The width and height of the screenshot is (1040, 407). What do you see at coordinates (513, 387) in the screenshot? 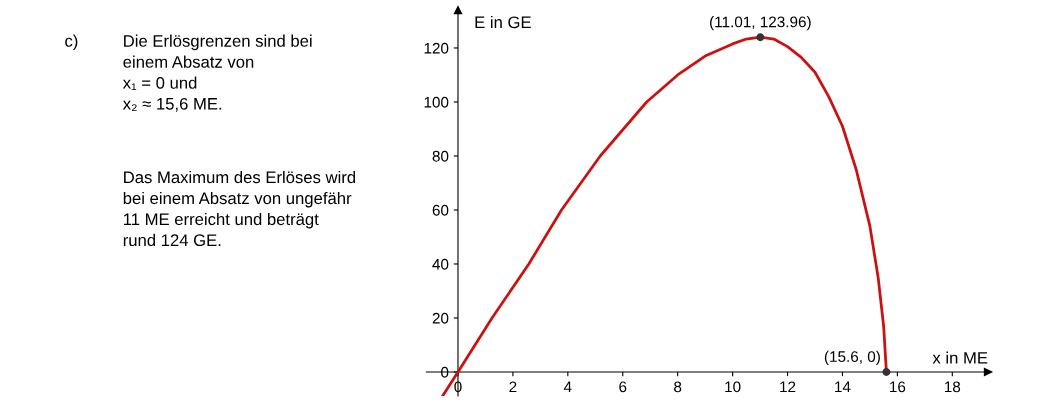
I see `x-tick-label: 2` at bounding box center [513, 387].